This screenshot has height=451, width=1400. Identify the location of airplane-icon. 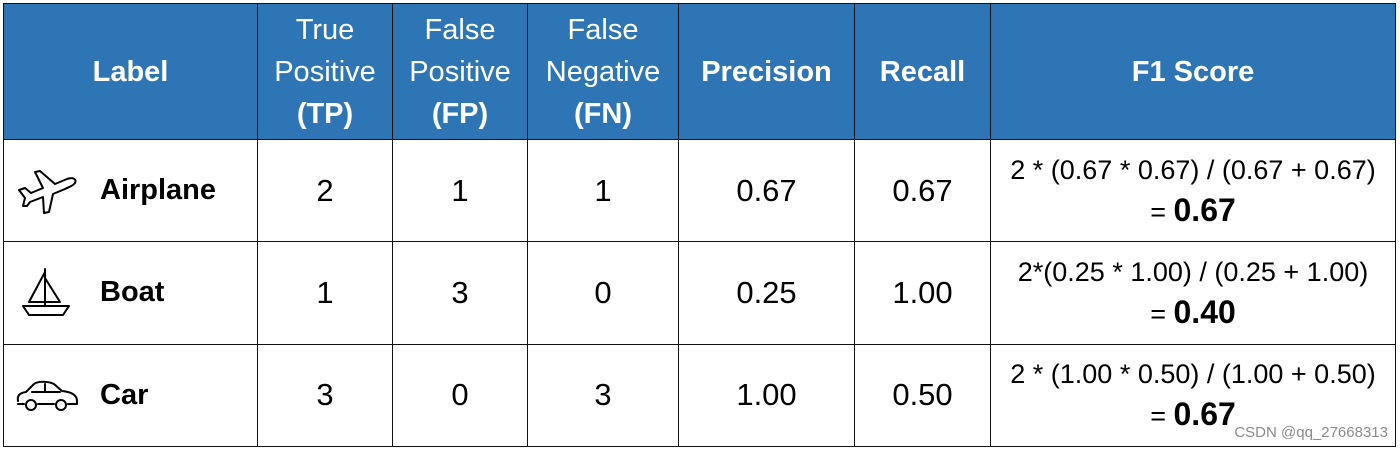
(47, 191).